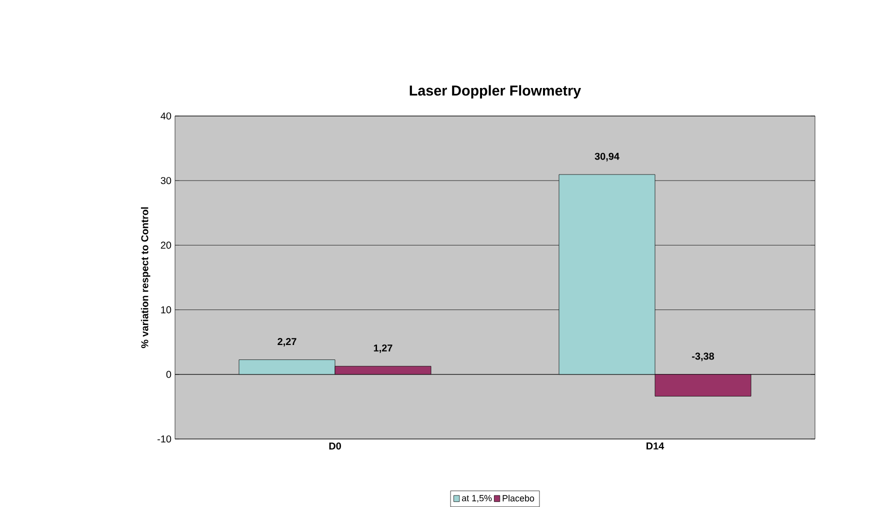 Image resolution: width=888 pixels, height=507 pixels. What do you see at coordinates (165, 438) in the screenshot?
I see `y-tick-label: -10` at bounding box center [165, 438].